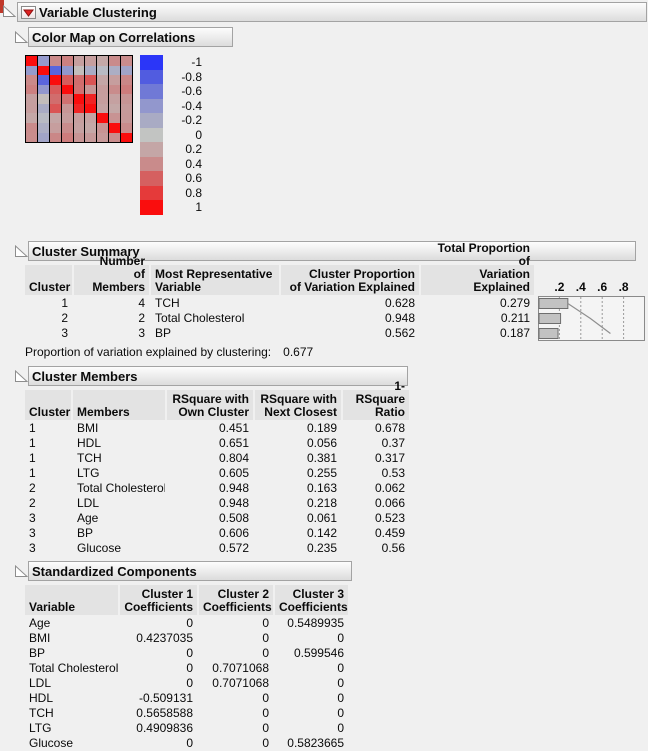  I want to click on legend-label: 0, so click(198, 134).